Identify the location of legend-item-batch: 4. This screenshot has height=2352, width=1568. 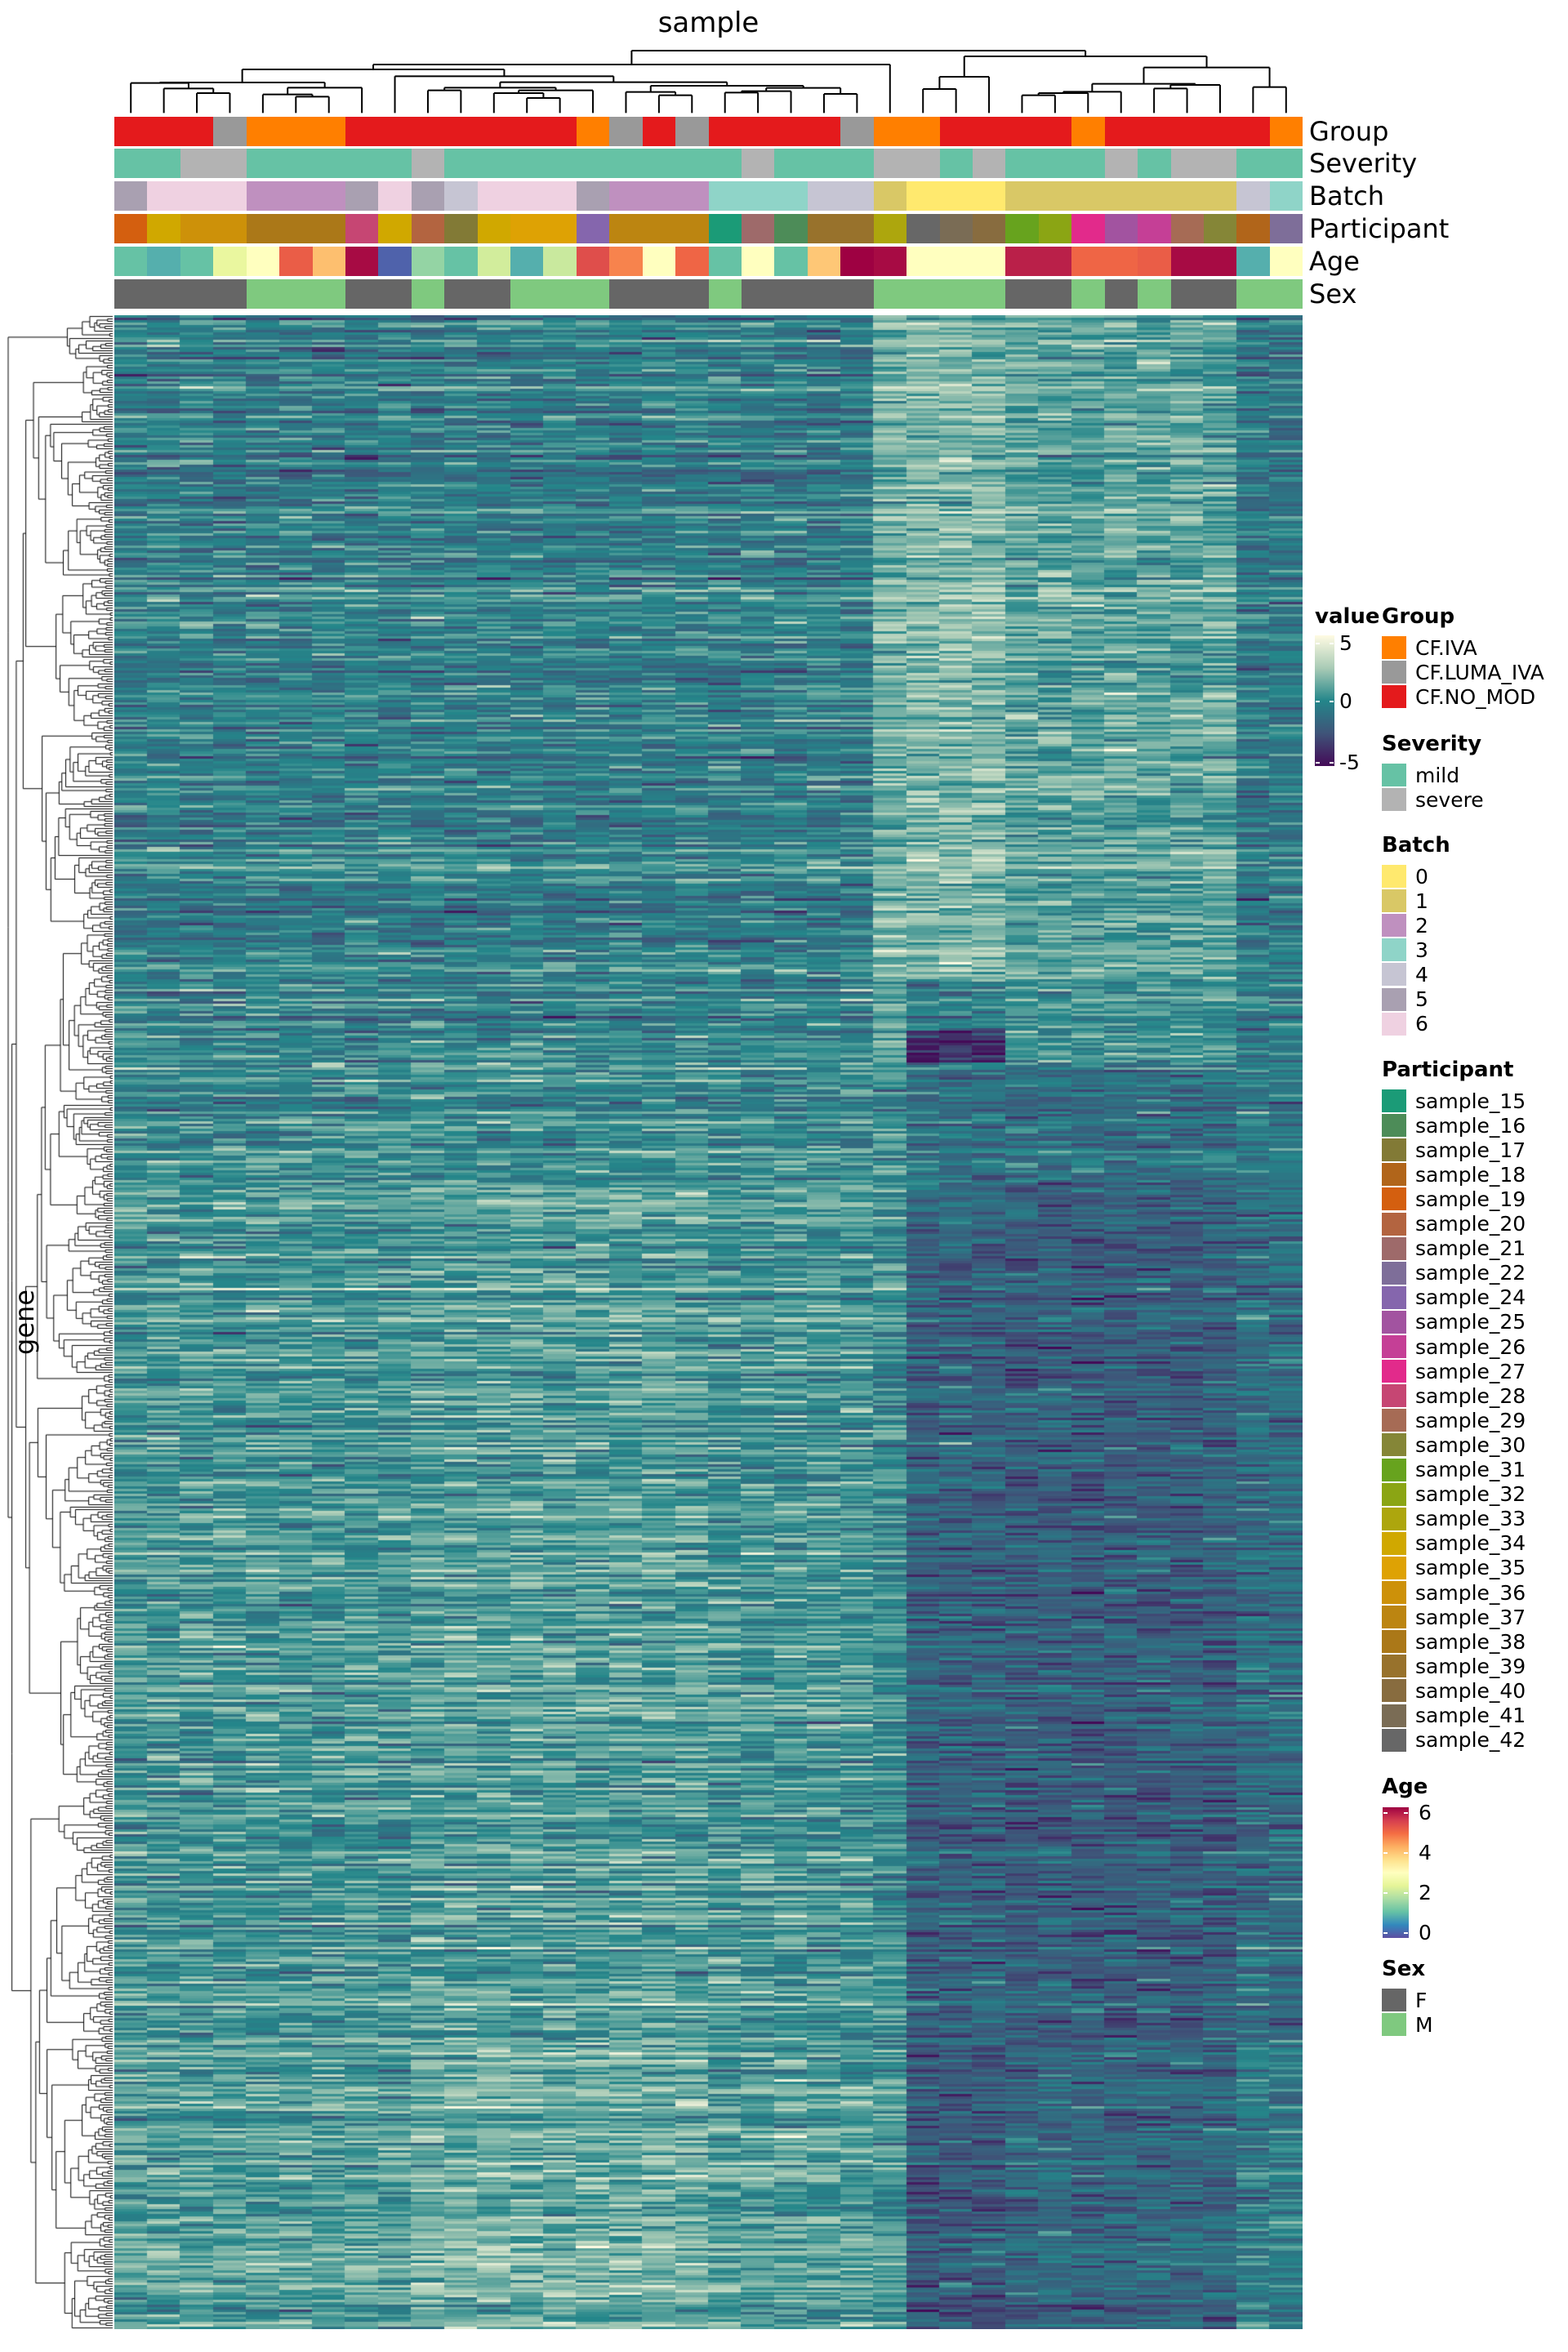
(1405, 974).